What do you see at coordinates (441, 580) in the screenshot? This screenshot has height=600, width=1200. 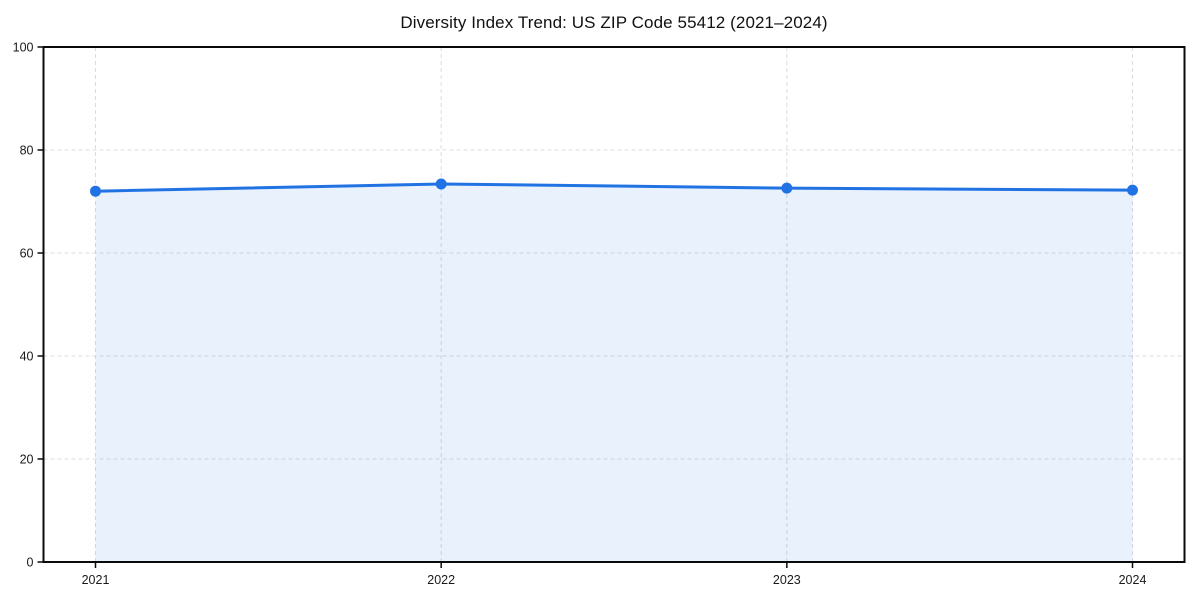 I see `x-tick-label: 2022` at bounding box center [441, 580].